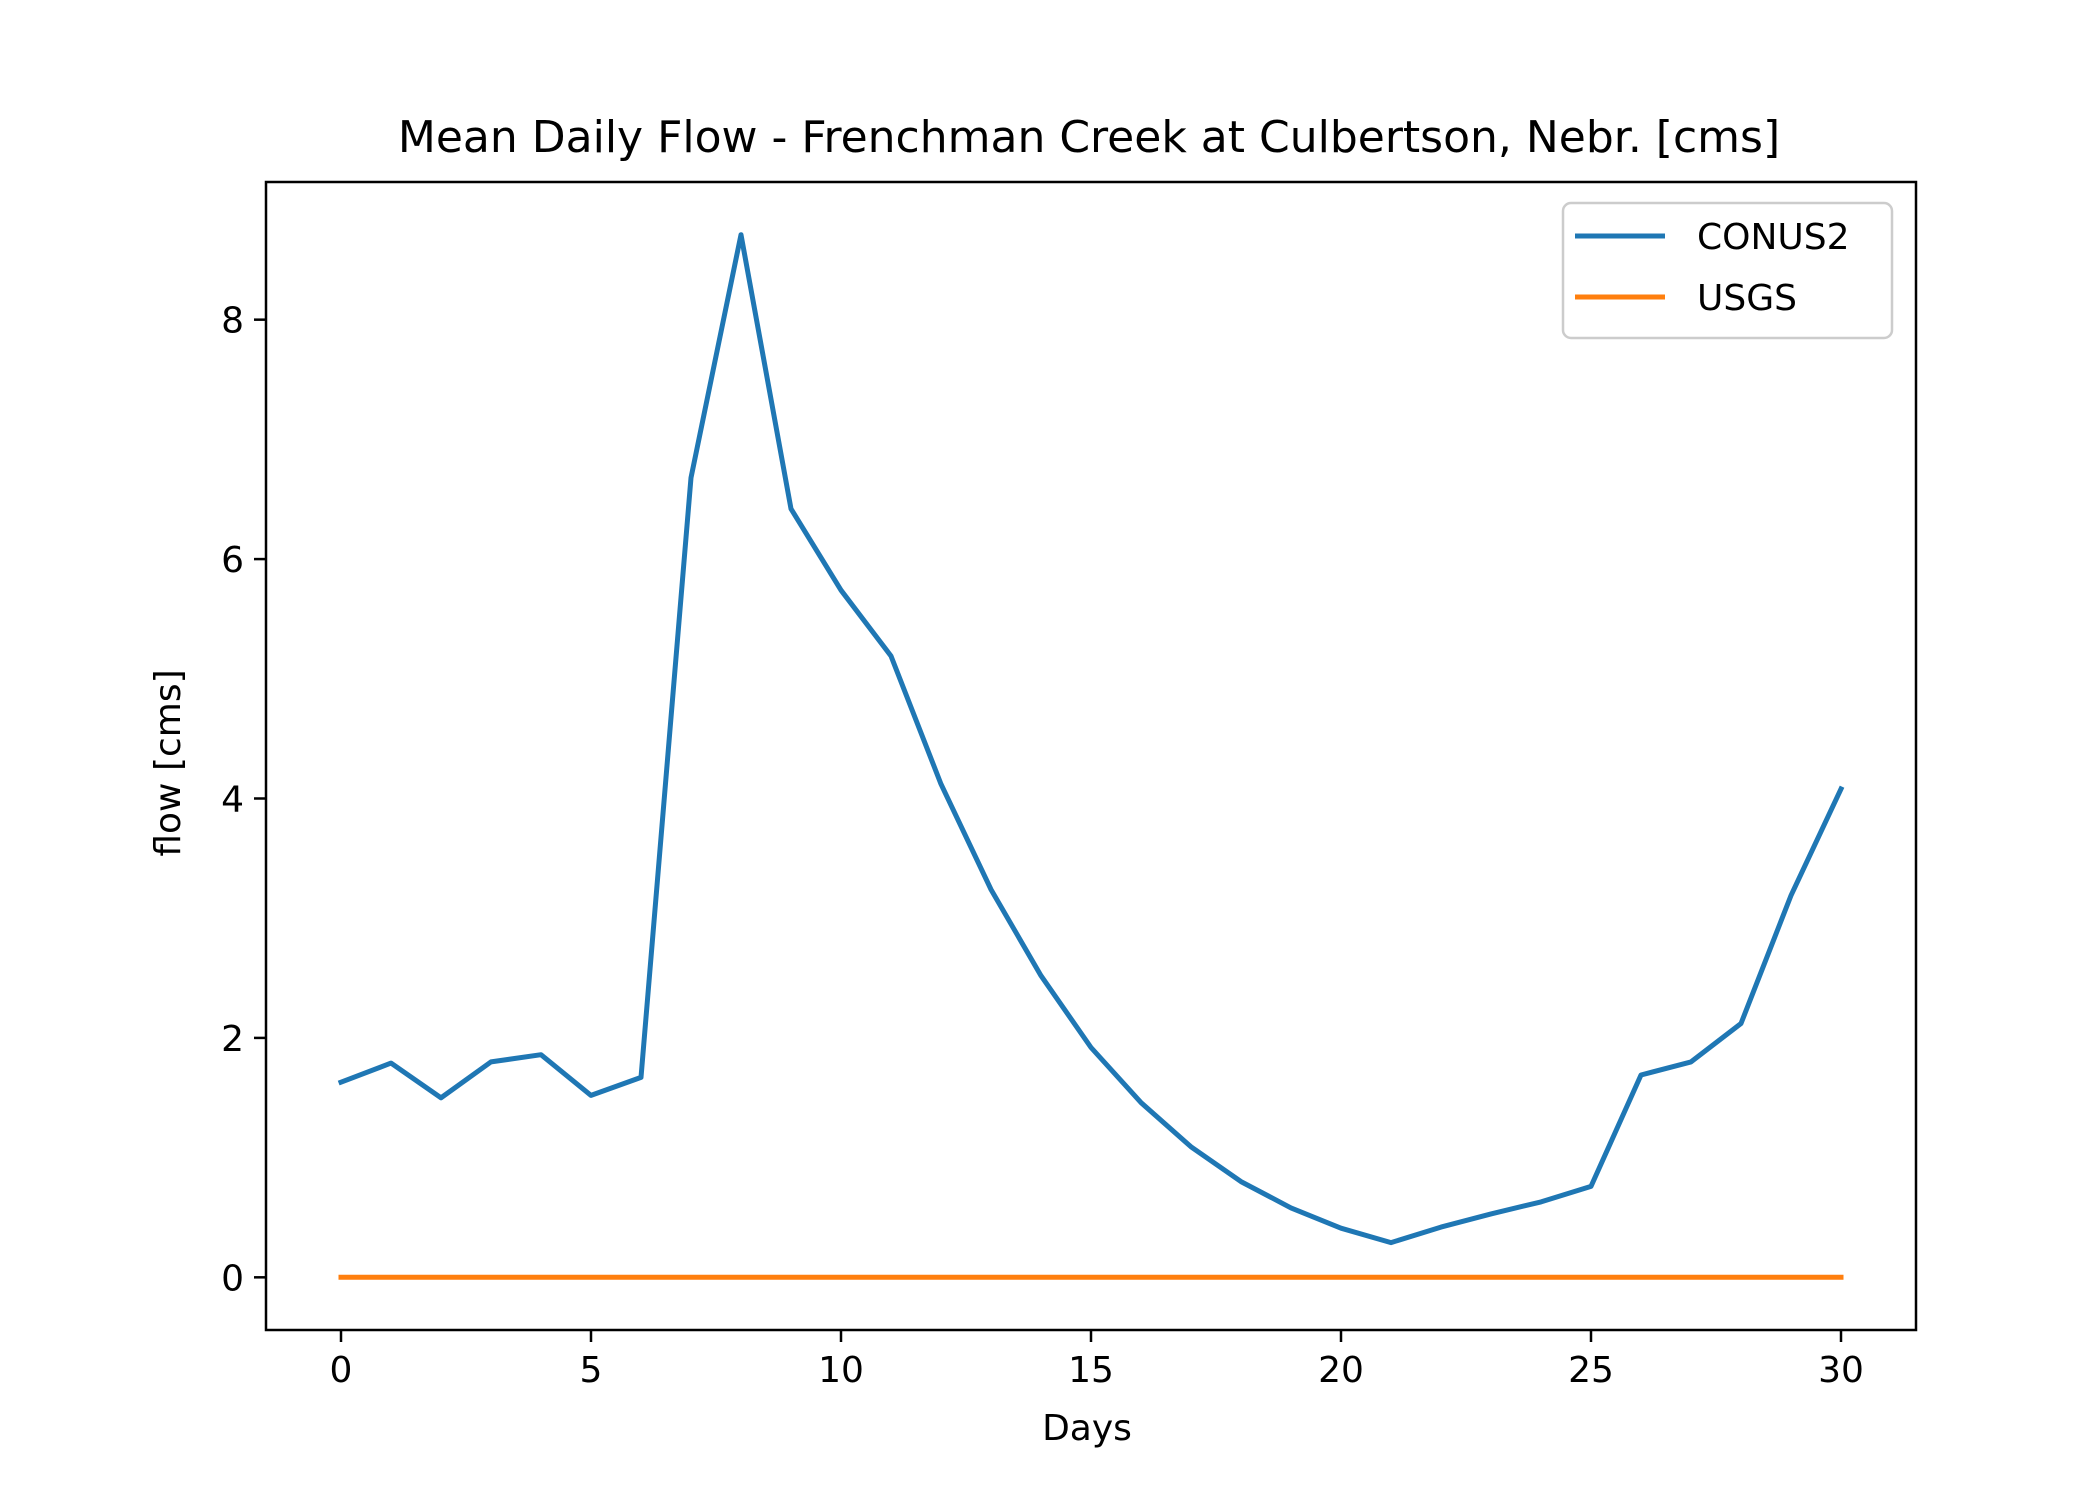  Describe the element at coordinates (168, 762) in the screenshot. I see `y-axis-label: flow [cms]` at that location.